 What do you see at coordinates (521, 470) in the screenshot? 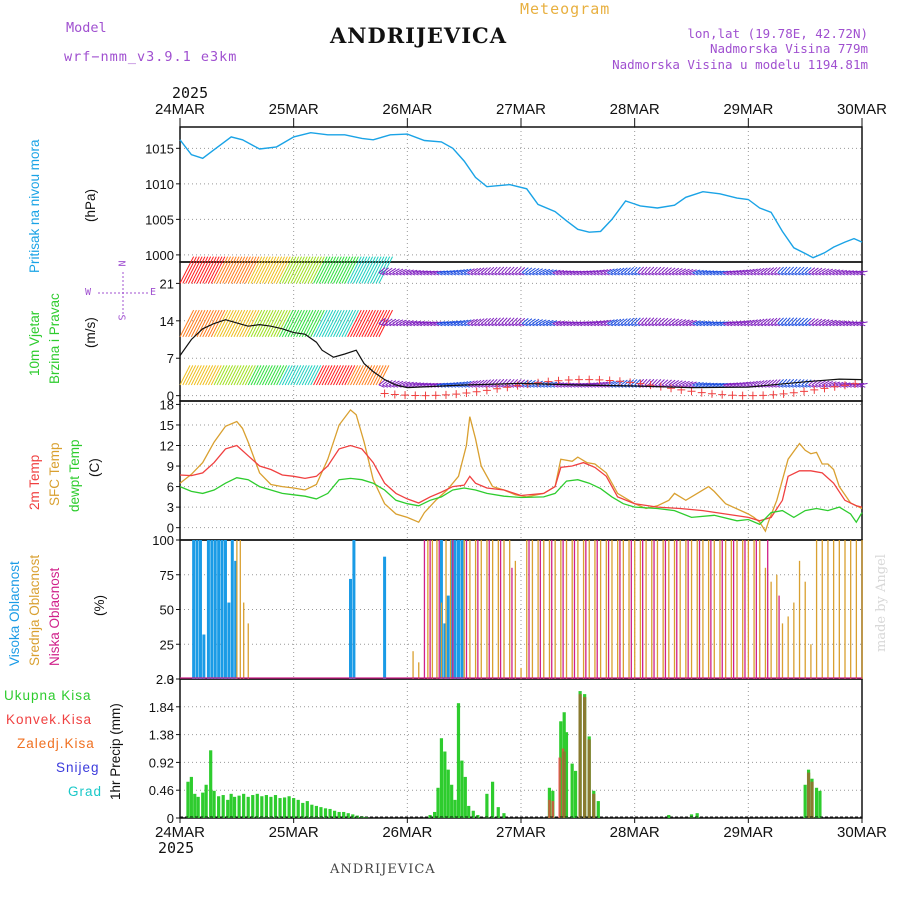
I see `temp-line-sfc` at bounding box center [521, 470].